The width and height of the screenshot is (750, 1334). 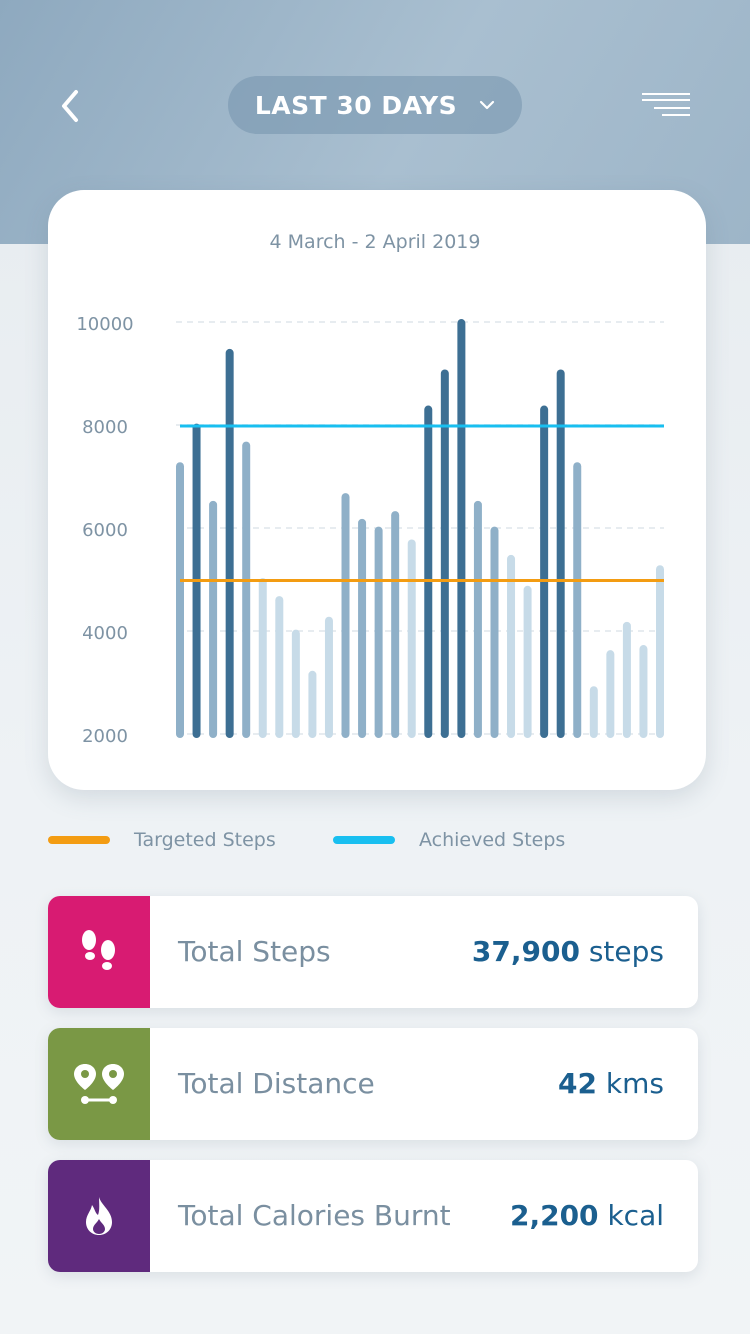 I want to click on stat-value-calories: 2,200 kcal, so click(x=587, y=1216).